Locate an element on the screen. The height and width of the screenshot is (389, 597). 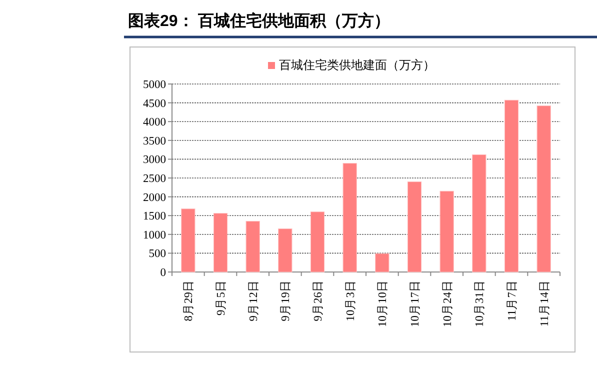
x-tick-label: 10月17日 is located at coordinates (415, 303).